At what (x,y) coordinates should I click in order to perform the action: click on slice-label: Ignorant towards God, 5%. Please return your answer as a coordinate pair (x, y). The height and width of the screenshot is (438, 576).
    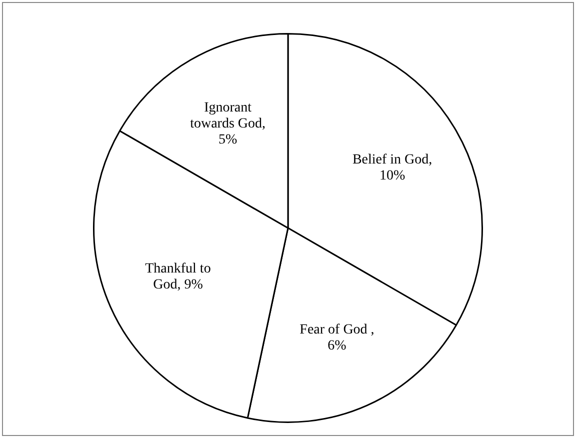
    Looking at the image, I should click on (228, 124).